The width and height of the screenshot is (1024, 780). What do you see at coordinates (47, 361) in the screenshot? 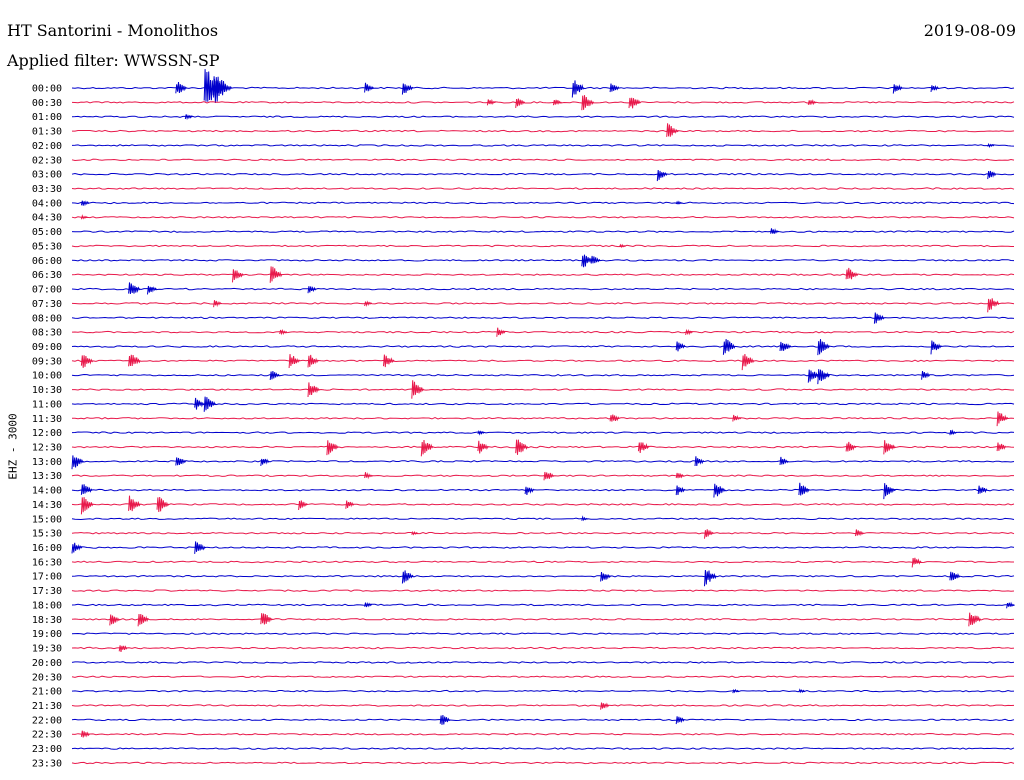
I see `time-label: 09:30` at bounding box center [47, 361].